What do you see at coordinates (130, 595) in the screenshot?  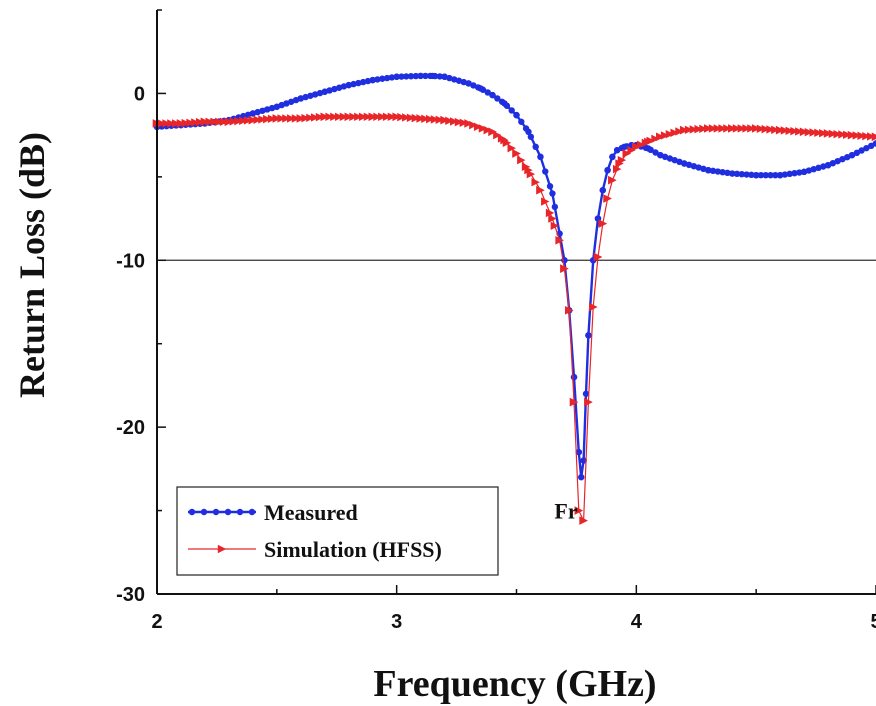 I see `y-tick-label: -30` at bounding box center [130, 595].